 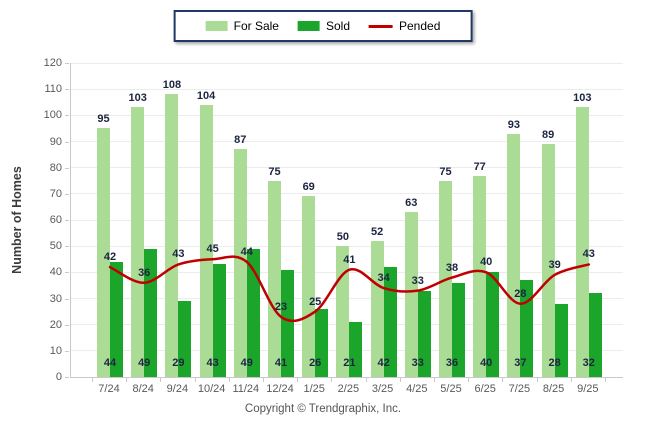 I want to click on x-tick-label: 11/24, so click(x=246, y=389).